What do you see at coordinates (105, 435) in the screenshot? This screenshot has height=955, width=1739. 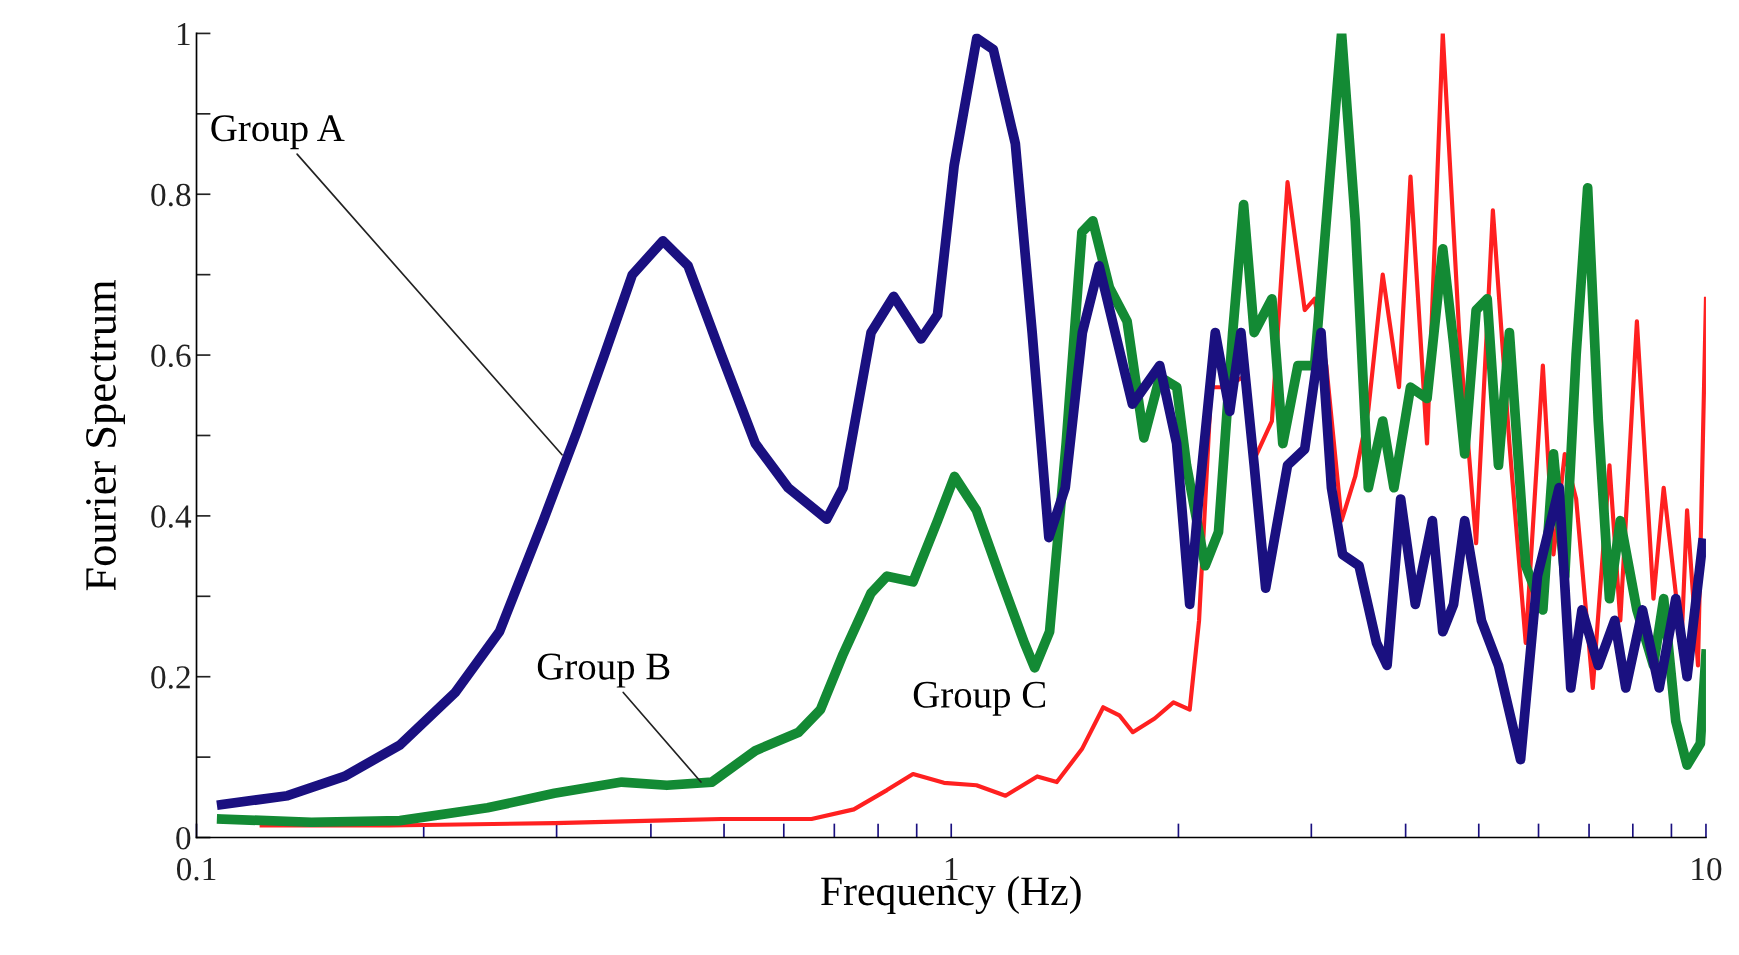 I see `y-axis-title: Fourier Spectrum` at bounding box center [105, 435].